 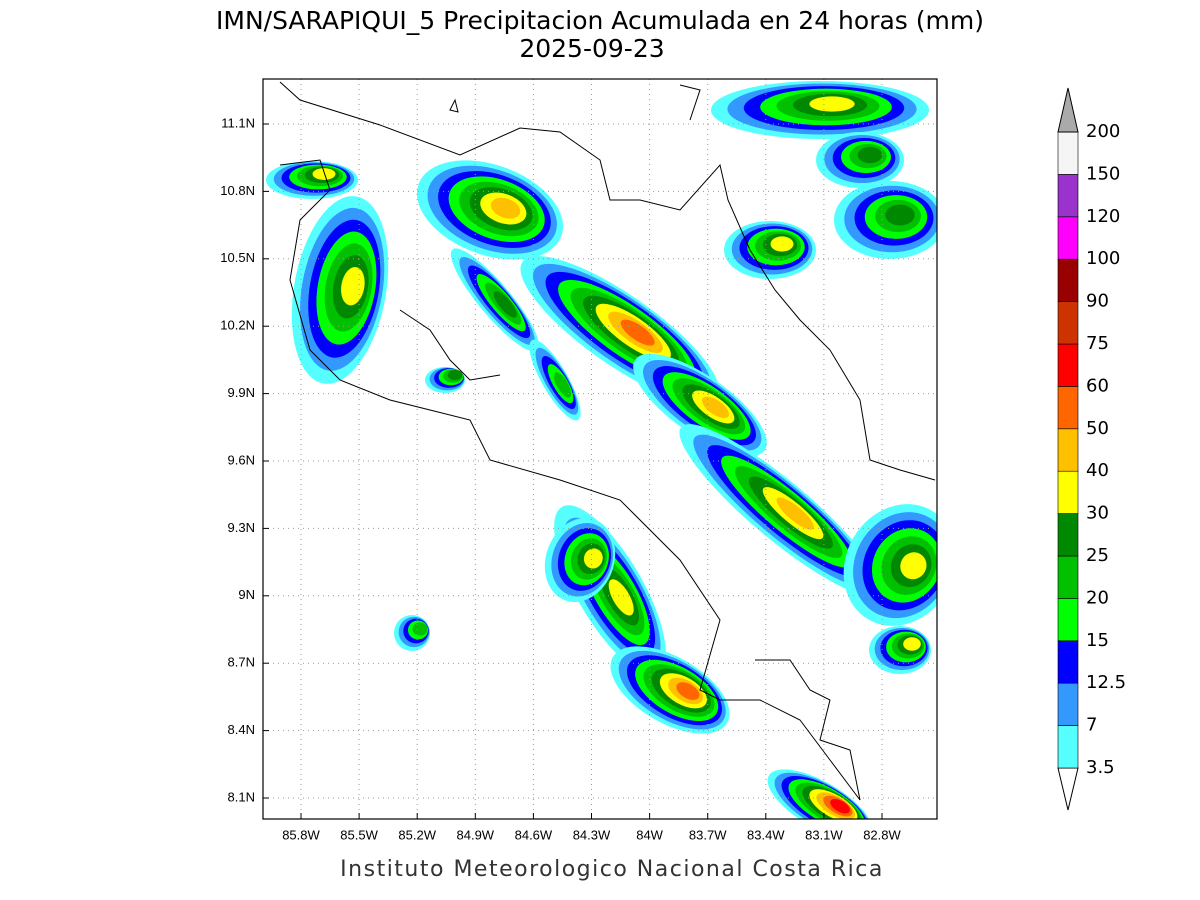 What do you see at coordinates (1097, 428) in the screenshot?
I see `colorbar-label: 50` at bounding box center [1097, 428].